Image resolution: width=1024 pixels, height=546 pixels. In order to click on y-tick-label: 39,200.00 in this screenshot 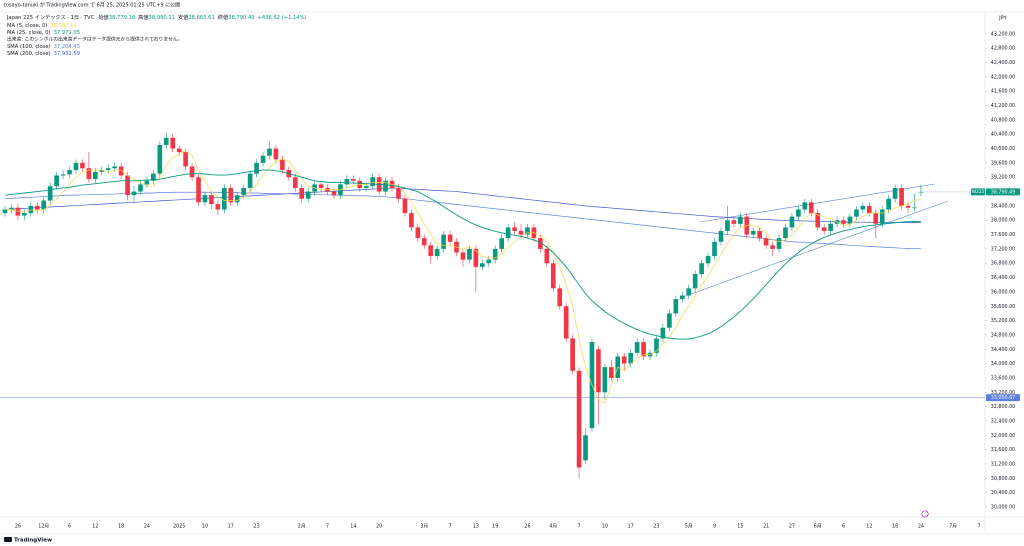, I will do `click(1003, 178)`.